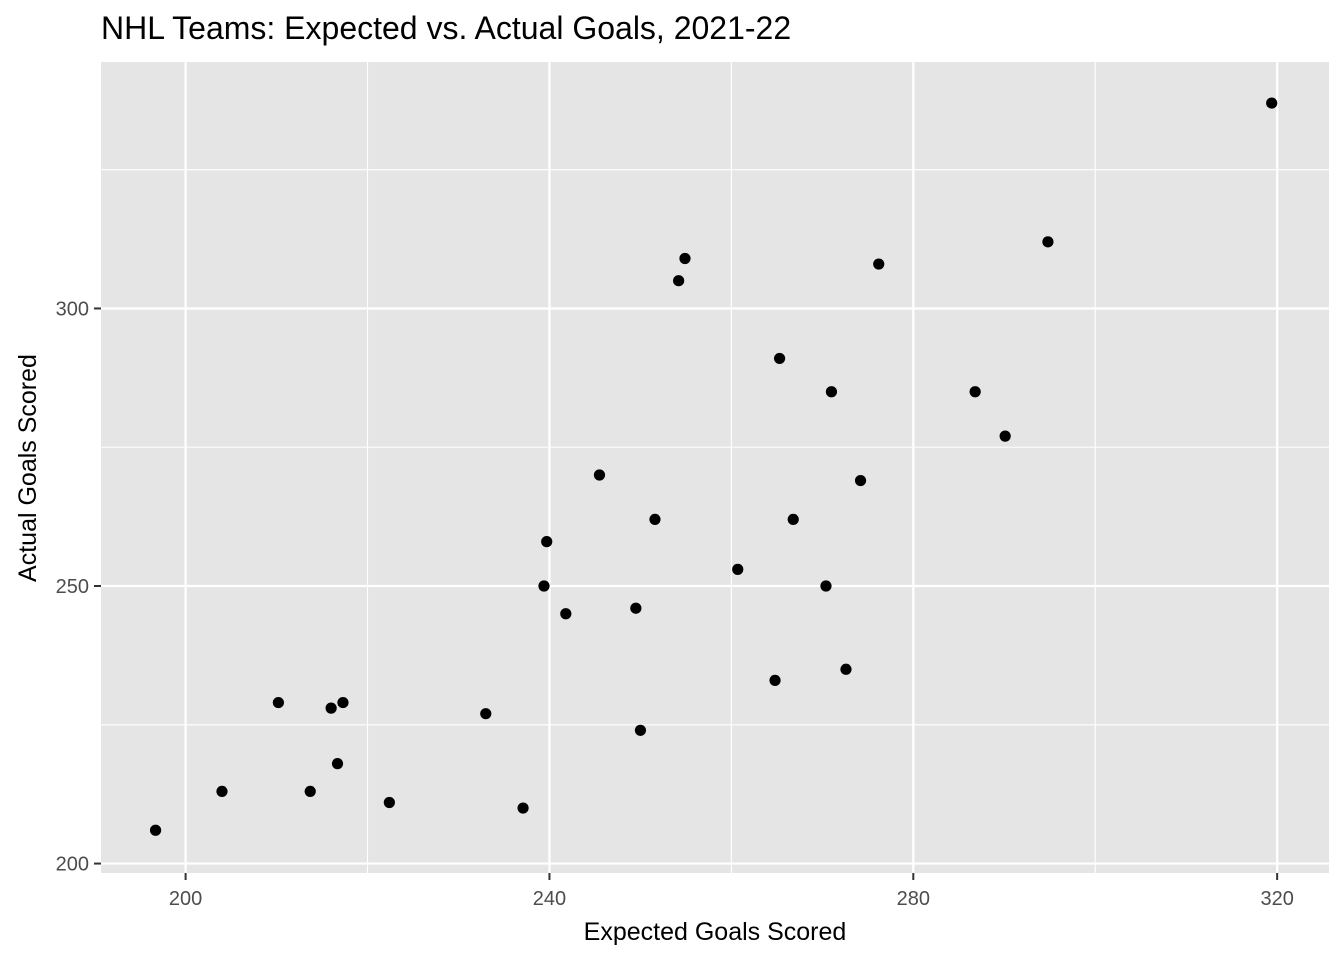 The height and width of the screenshot is (960, 1344). What do you see at coordinates (72, 587) in the screenshot?
I see `y-tick-label: 250` at bounding box center [72, 587].